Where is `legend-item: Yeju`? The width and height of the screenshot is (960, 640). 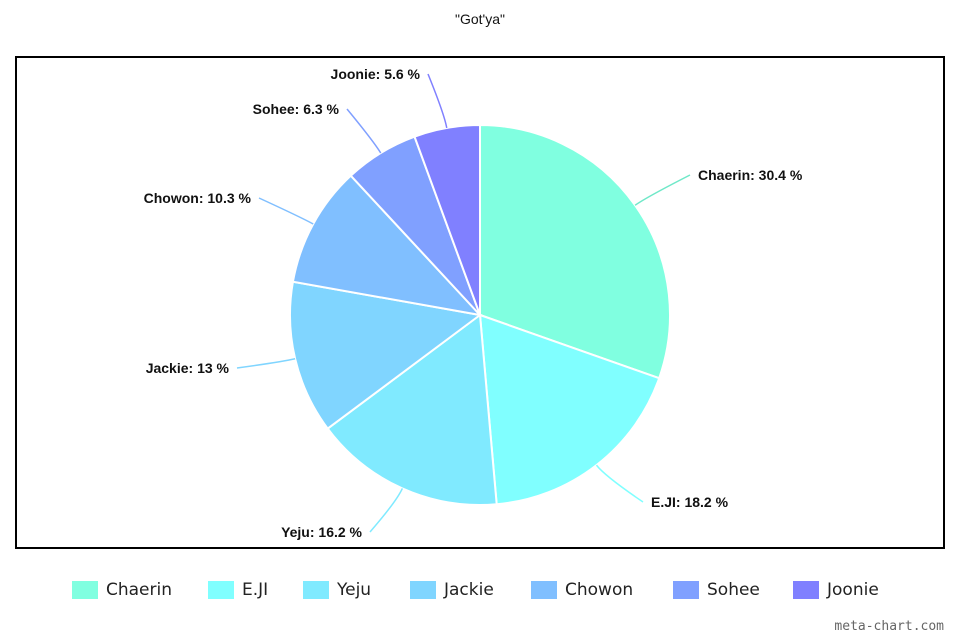
legend-item: Yeju is located at coordinates (337, 590).